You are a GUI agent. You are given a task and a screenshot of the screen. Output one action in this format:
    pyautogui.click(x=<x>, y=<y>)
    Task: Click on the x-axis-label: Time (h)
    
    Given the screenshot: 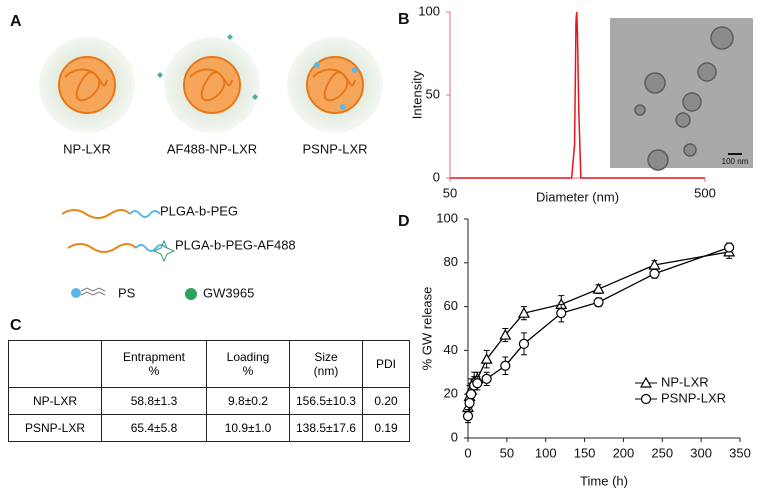 What is the action you would take?
    pyautogui.click(x=604, y=480)
    